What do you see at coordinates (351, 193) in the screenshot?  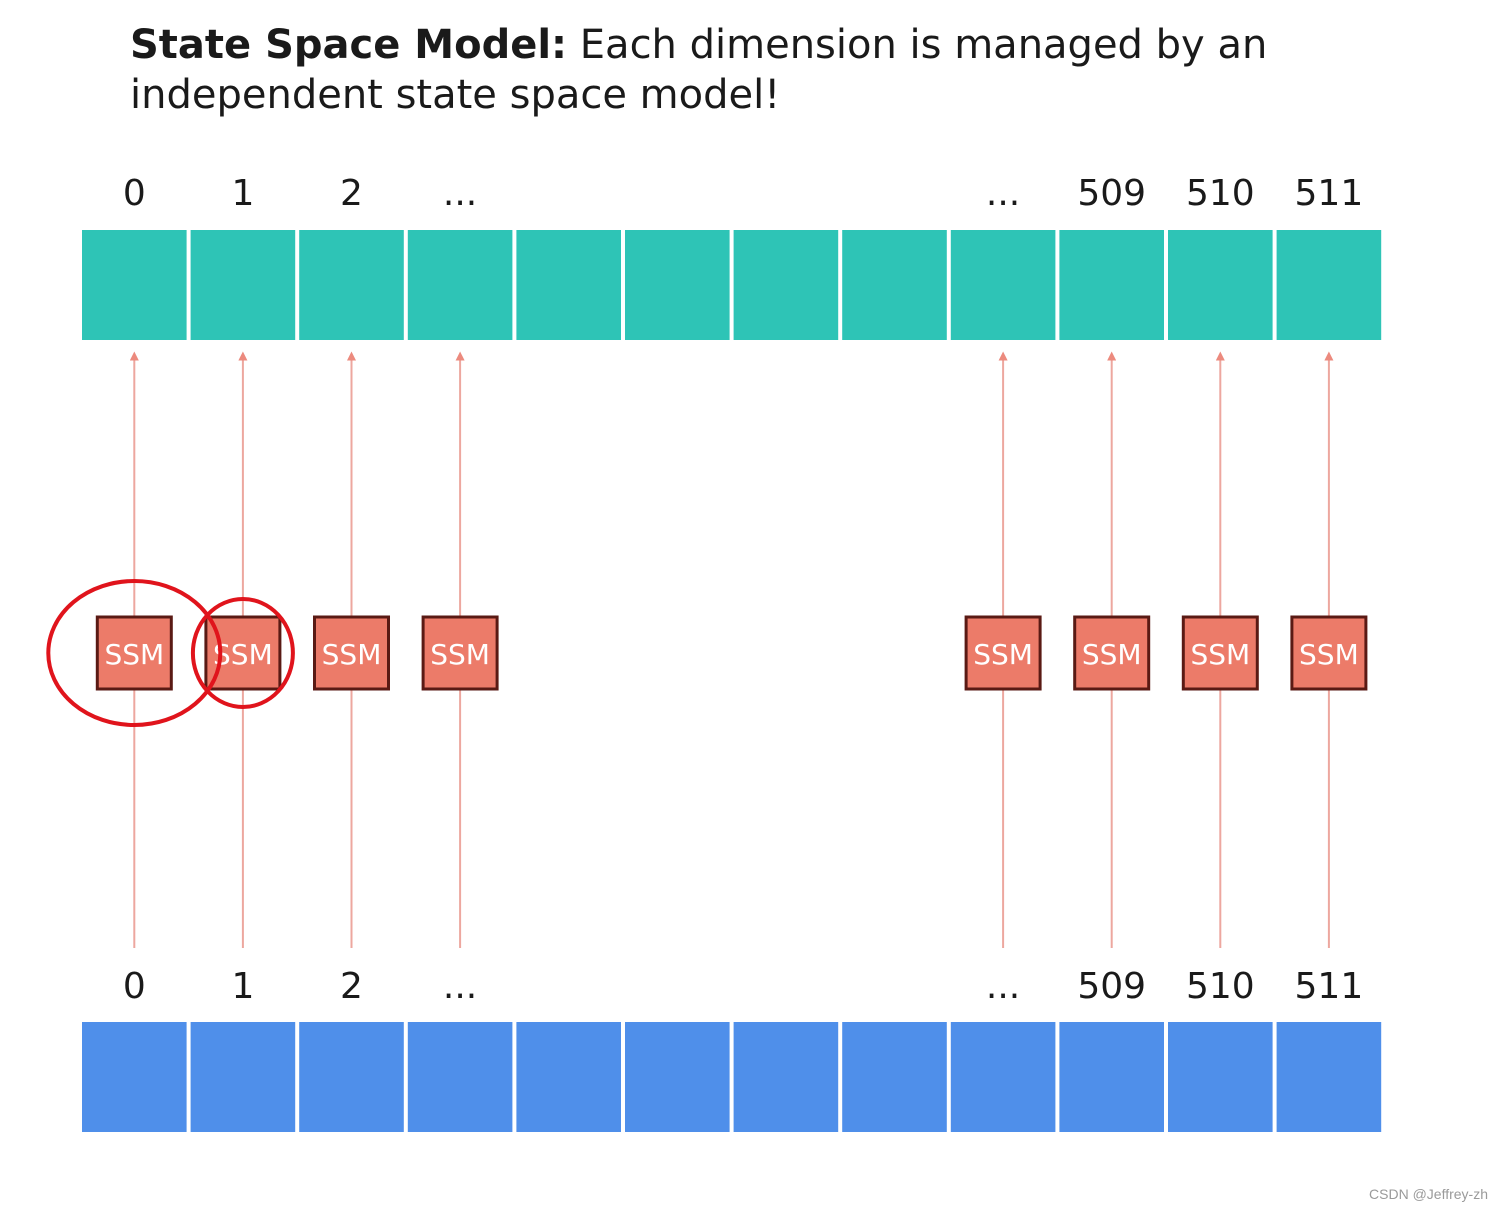 I see `output-index-label: 2` at bounding box center [351, 193].